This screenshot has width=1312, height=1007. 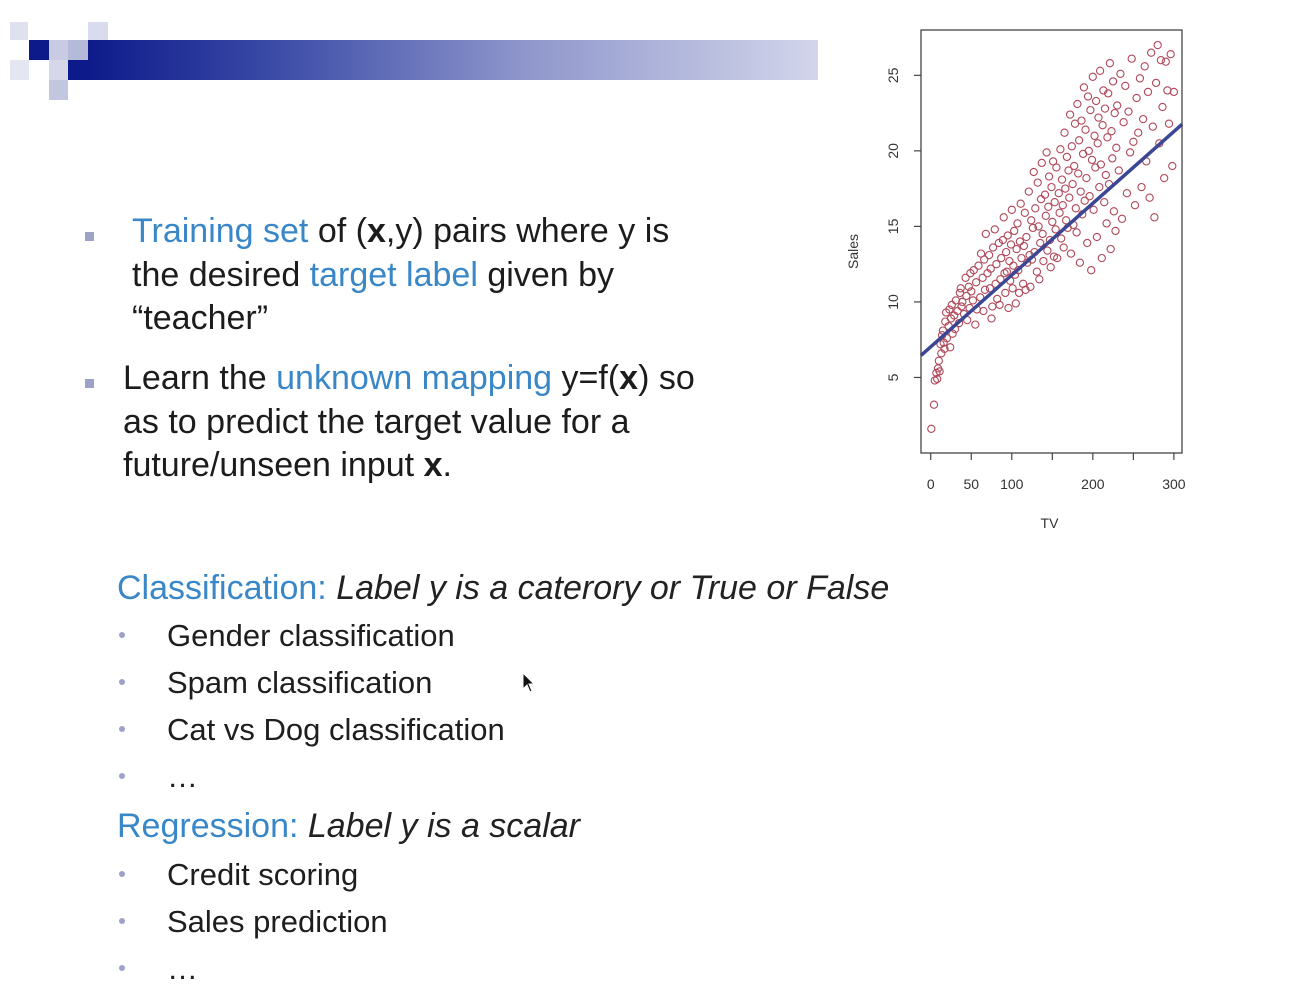 What do you see at coordinates (853, 251) in the screenshot?
I see `y-axis-title: Sales` at bounding box center [853, 251].